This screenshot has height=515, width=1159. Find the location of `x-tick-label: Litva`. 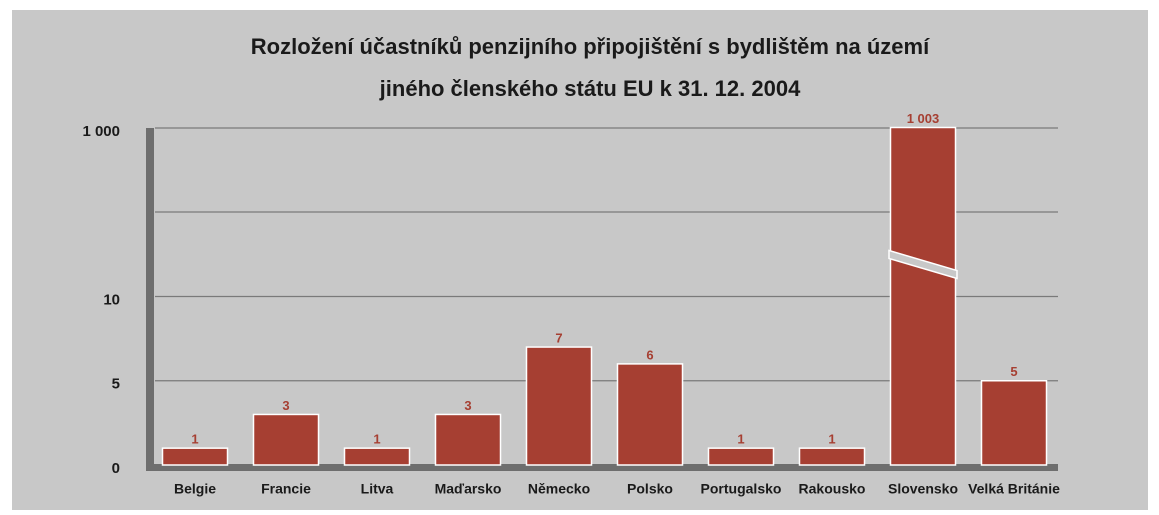

x-tick-label: Litva is located at coordinates (377, 489).